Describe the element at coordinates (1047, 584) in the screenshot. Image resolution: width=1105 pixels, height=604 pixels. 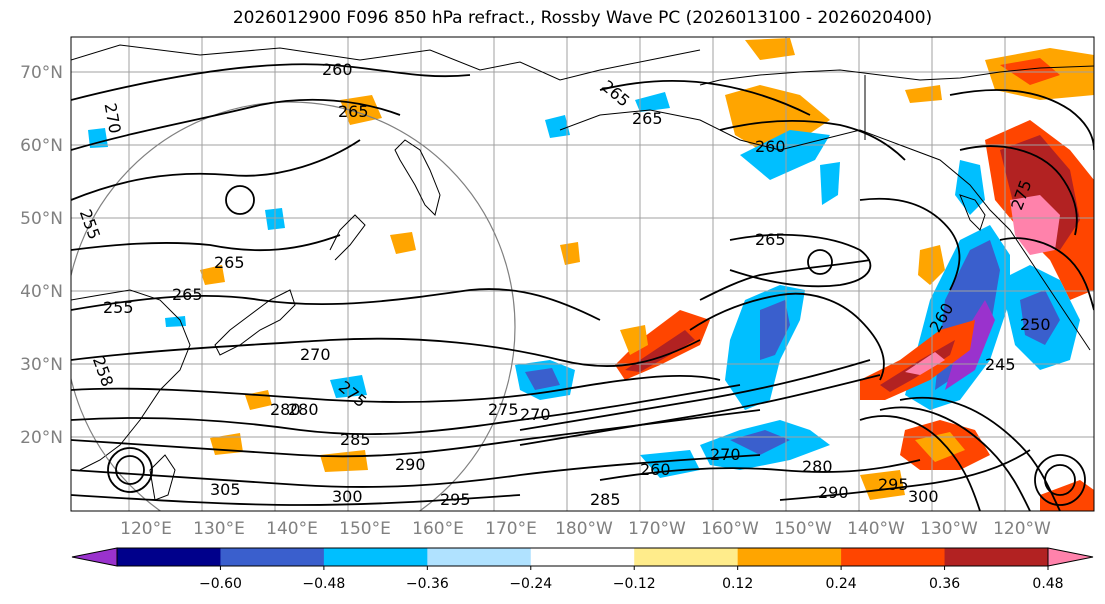
I see `colorbar-tick-label: 0.48` at that location.